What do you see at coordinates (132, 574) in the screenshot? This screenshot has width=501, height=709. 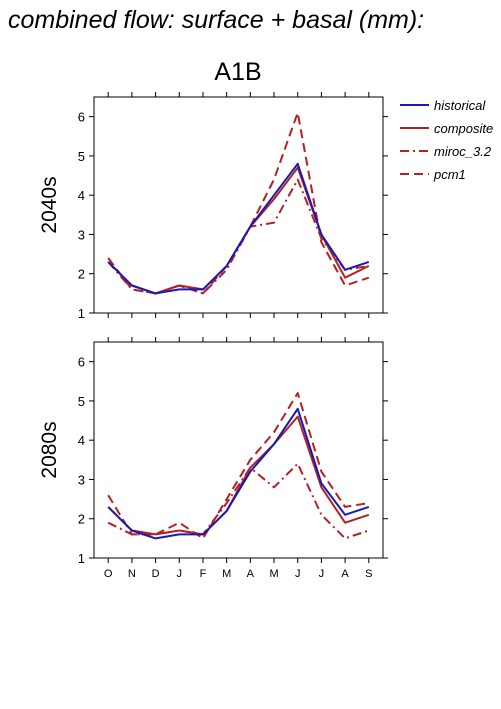 I see `x-tick-label: N` at bounding box center [132, 574].